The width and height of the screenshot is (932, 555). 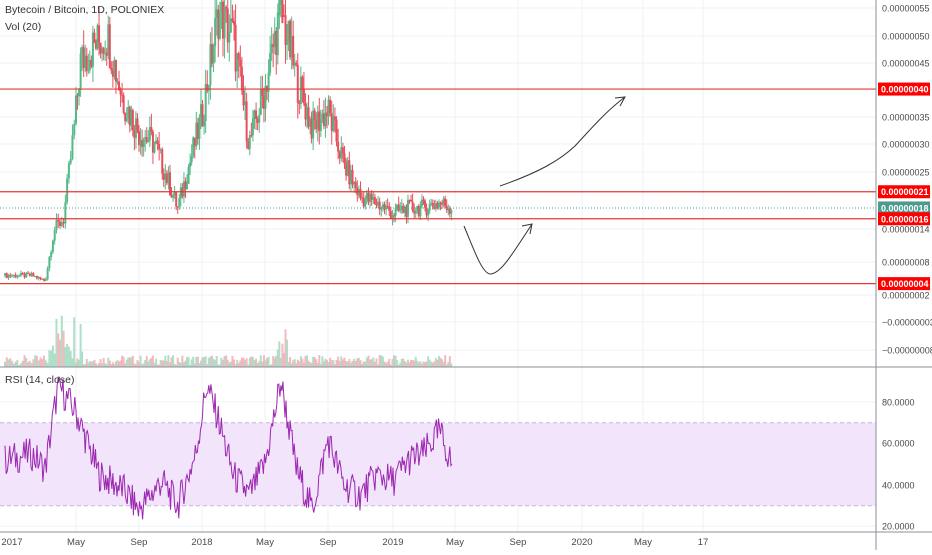 I want to click on level-price-badge, so click(x=904, y=89).